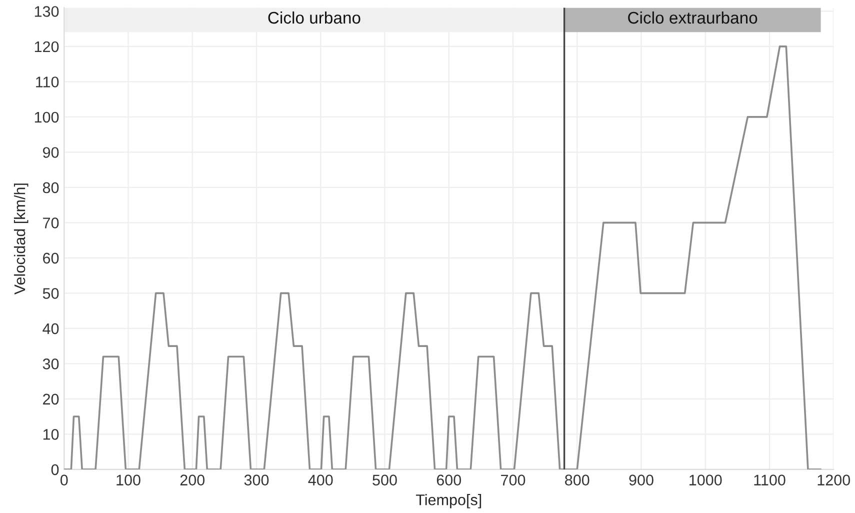 The image size is (855, 513). What do you see at coordinates (51, 223) in the screenshot?
I see `y-tick-label: 70` at bounding box center [51, 223].